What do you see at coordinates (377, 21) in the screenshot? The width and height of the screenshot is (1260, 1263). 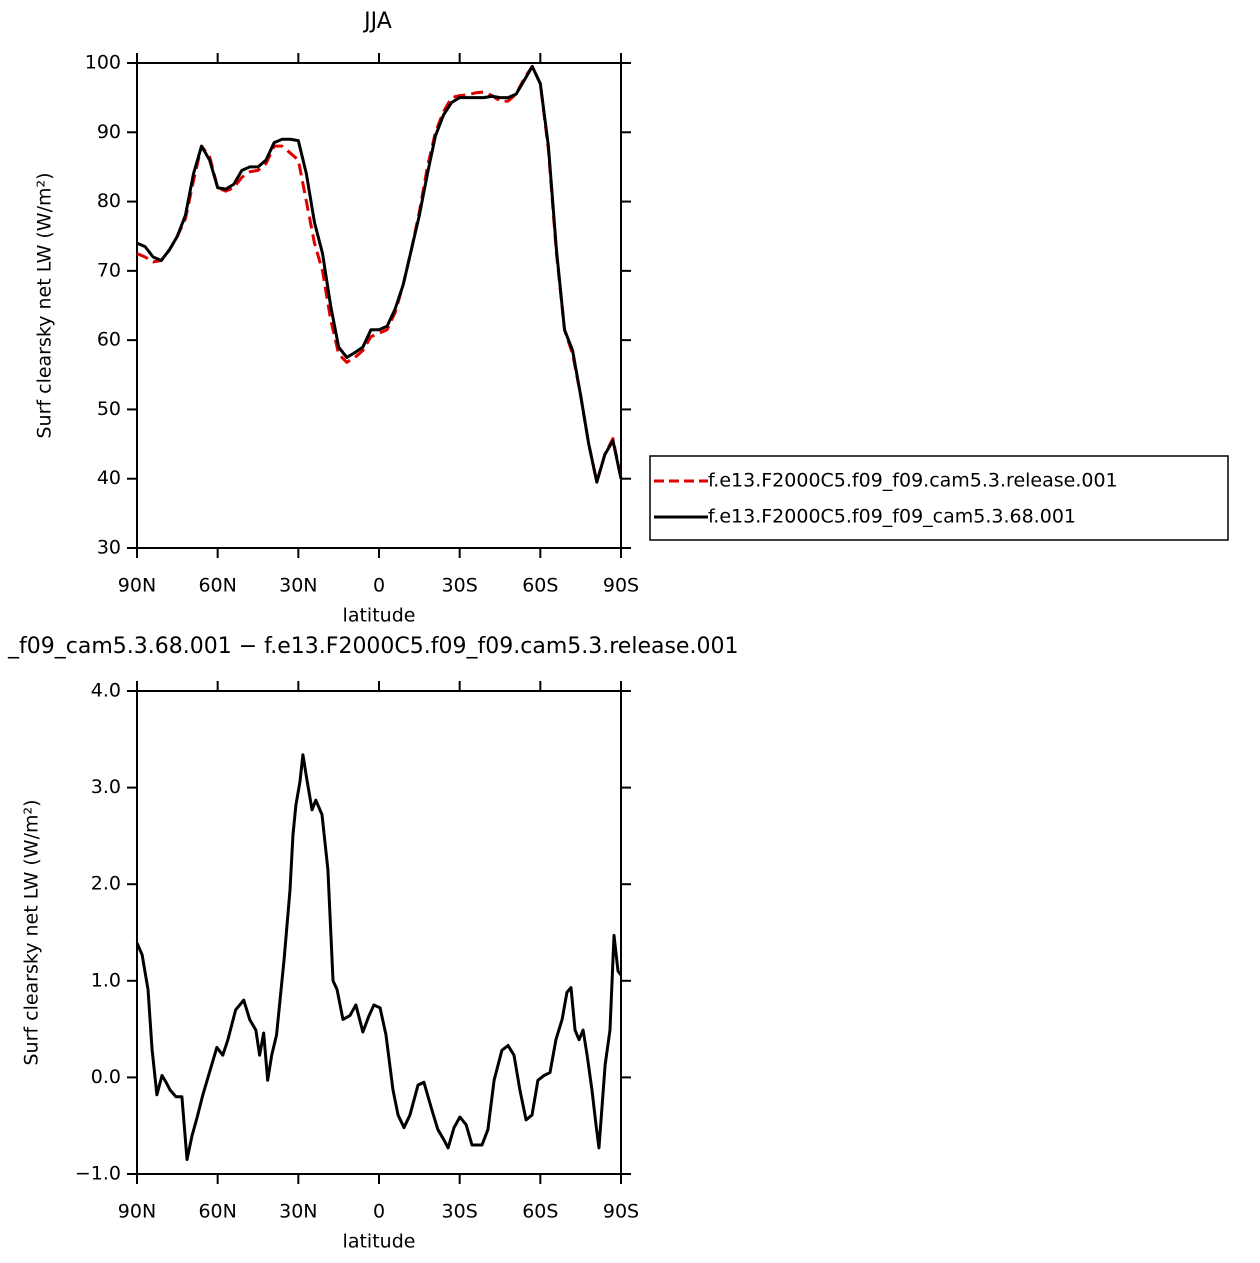 I see `chart-title: JJA` at bounding box center [377, 21].